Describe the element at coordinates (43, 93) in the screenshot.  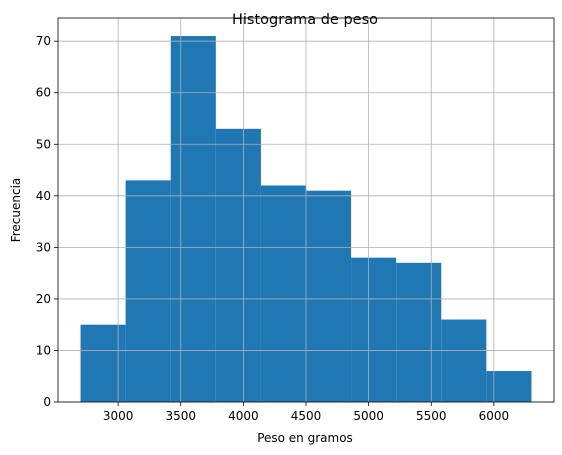
I see `y-tick-label: 60` at that location.